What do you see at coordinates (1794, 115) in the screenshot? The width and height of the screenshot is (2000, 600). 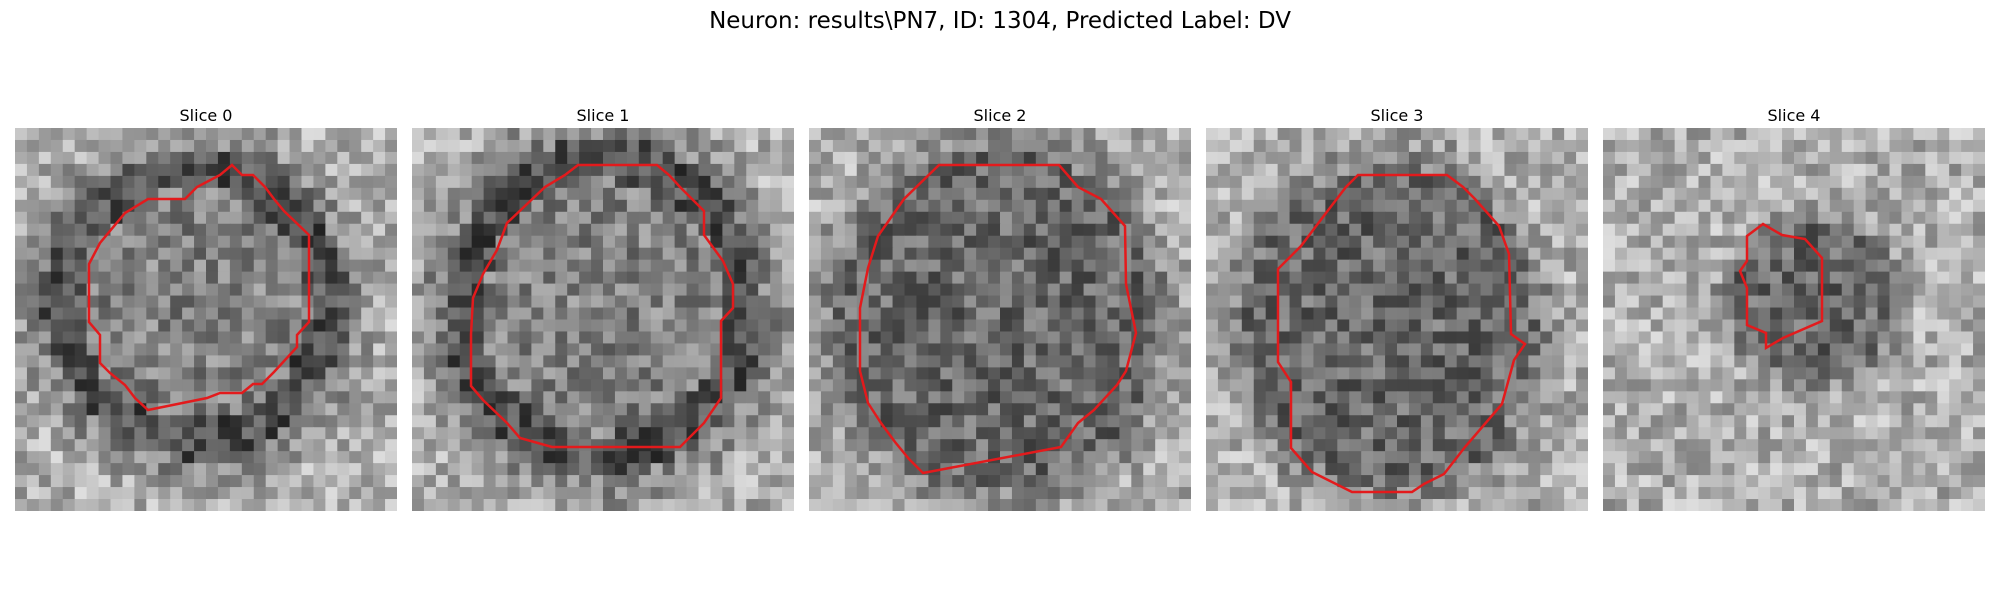 I see `slice-title-4: Slice 4` at bounding box center [1794, 115].